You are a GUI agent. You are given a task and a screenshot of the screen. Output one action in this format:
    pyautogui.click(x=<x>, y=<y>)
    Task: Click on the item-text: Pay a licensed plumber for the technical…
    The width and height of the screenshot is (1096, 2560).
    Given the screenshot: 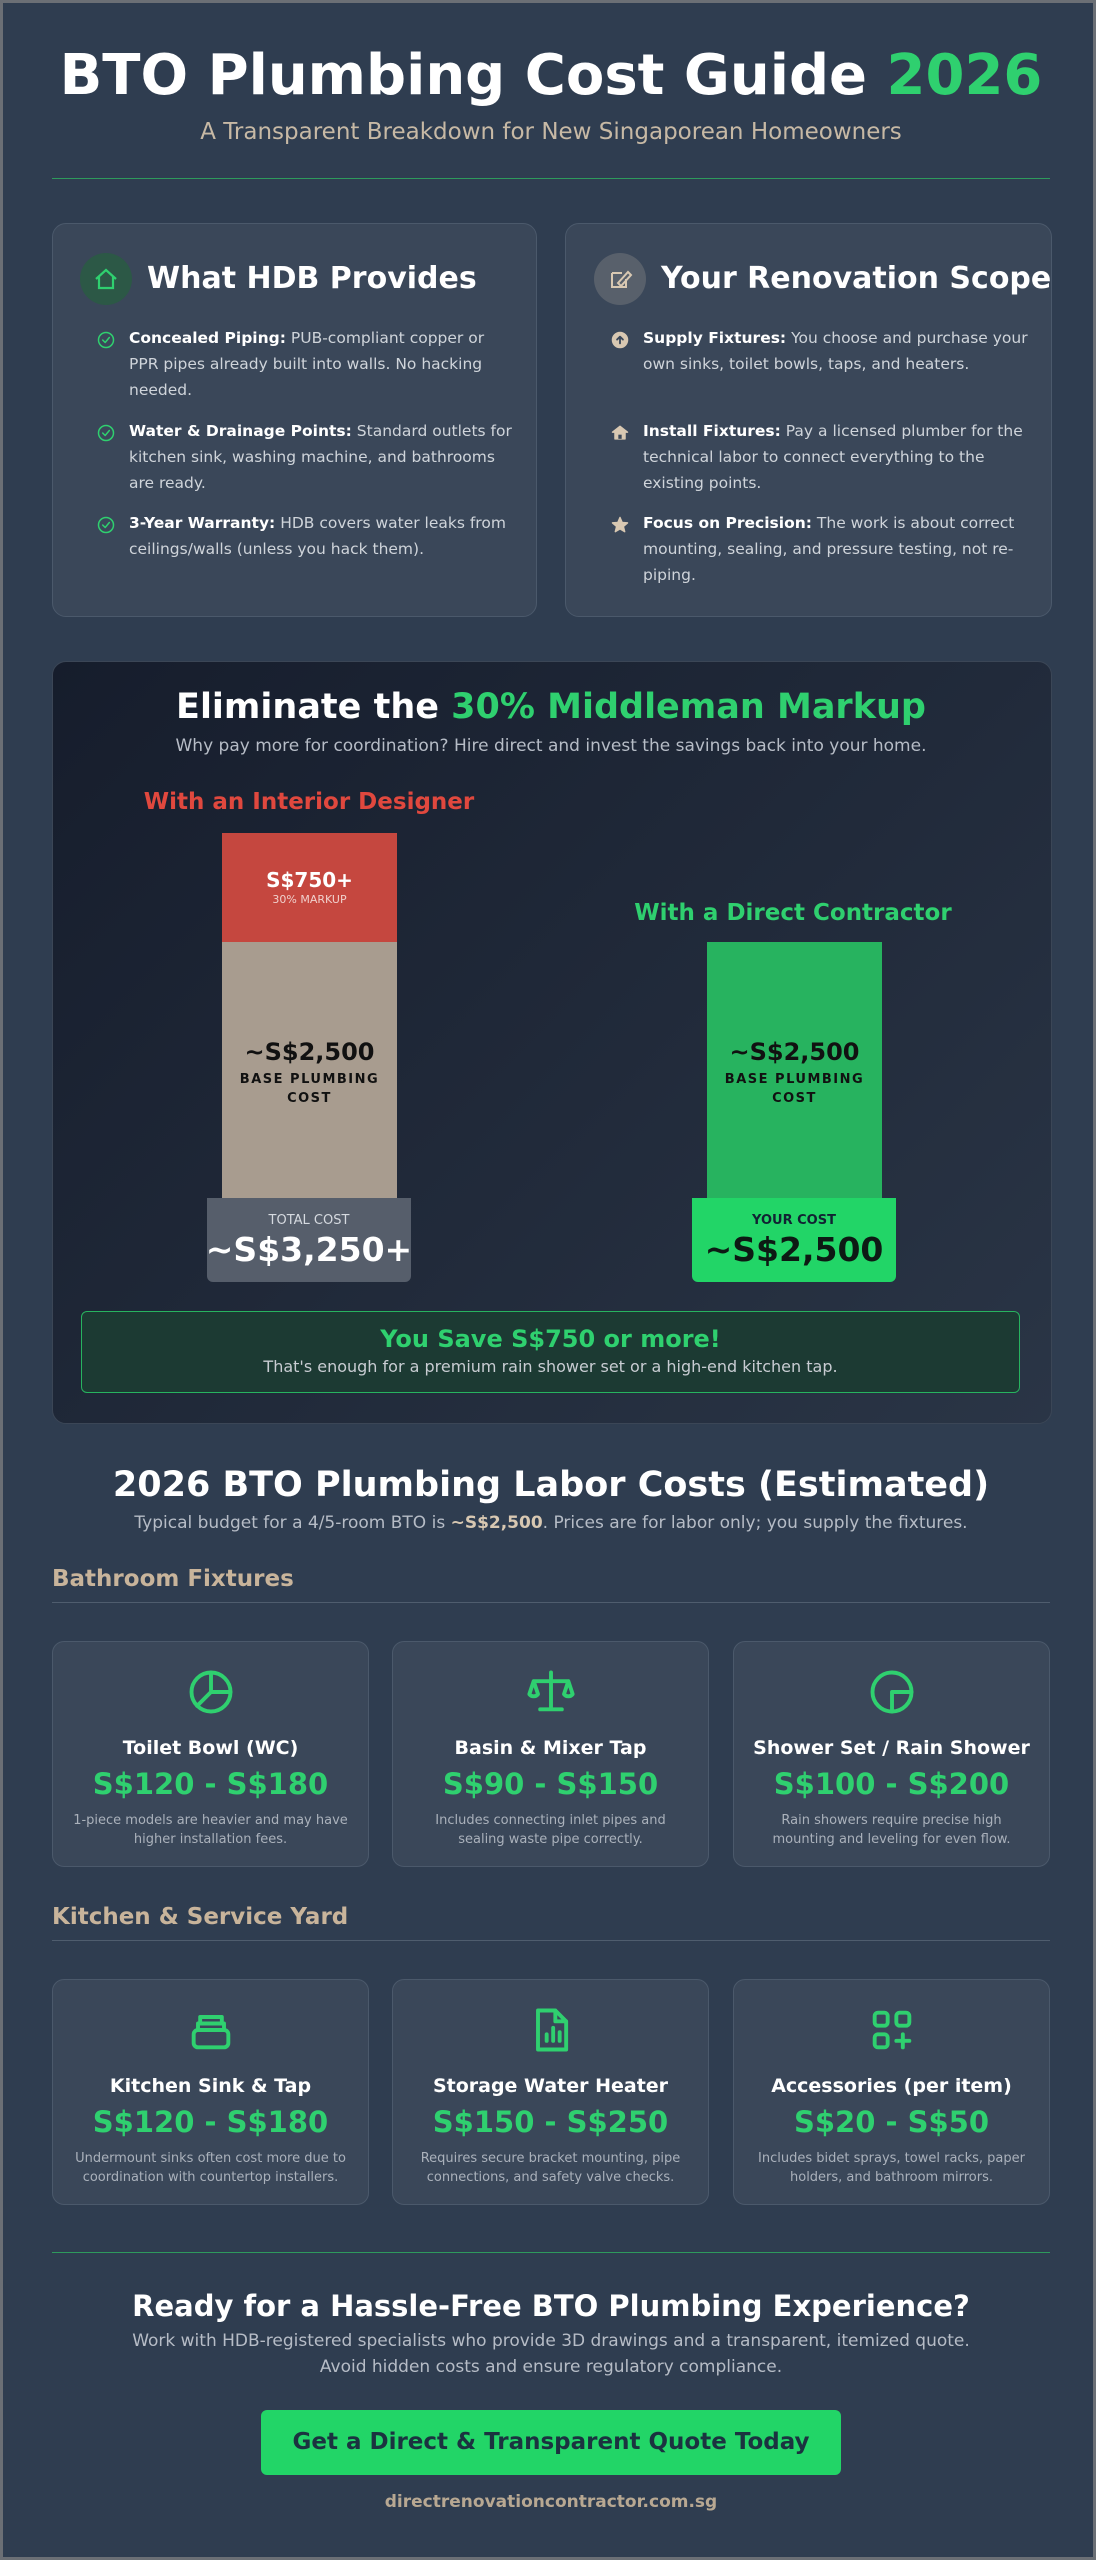 What is the action you would take?
    pyautogui.click(x=833, y=457)
    